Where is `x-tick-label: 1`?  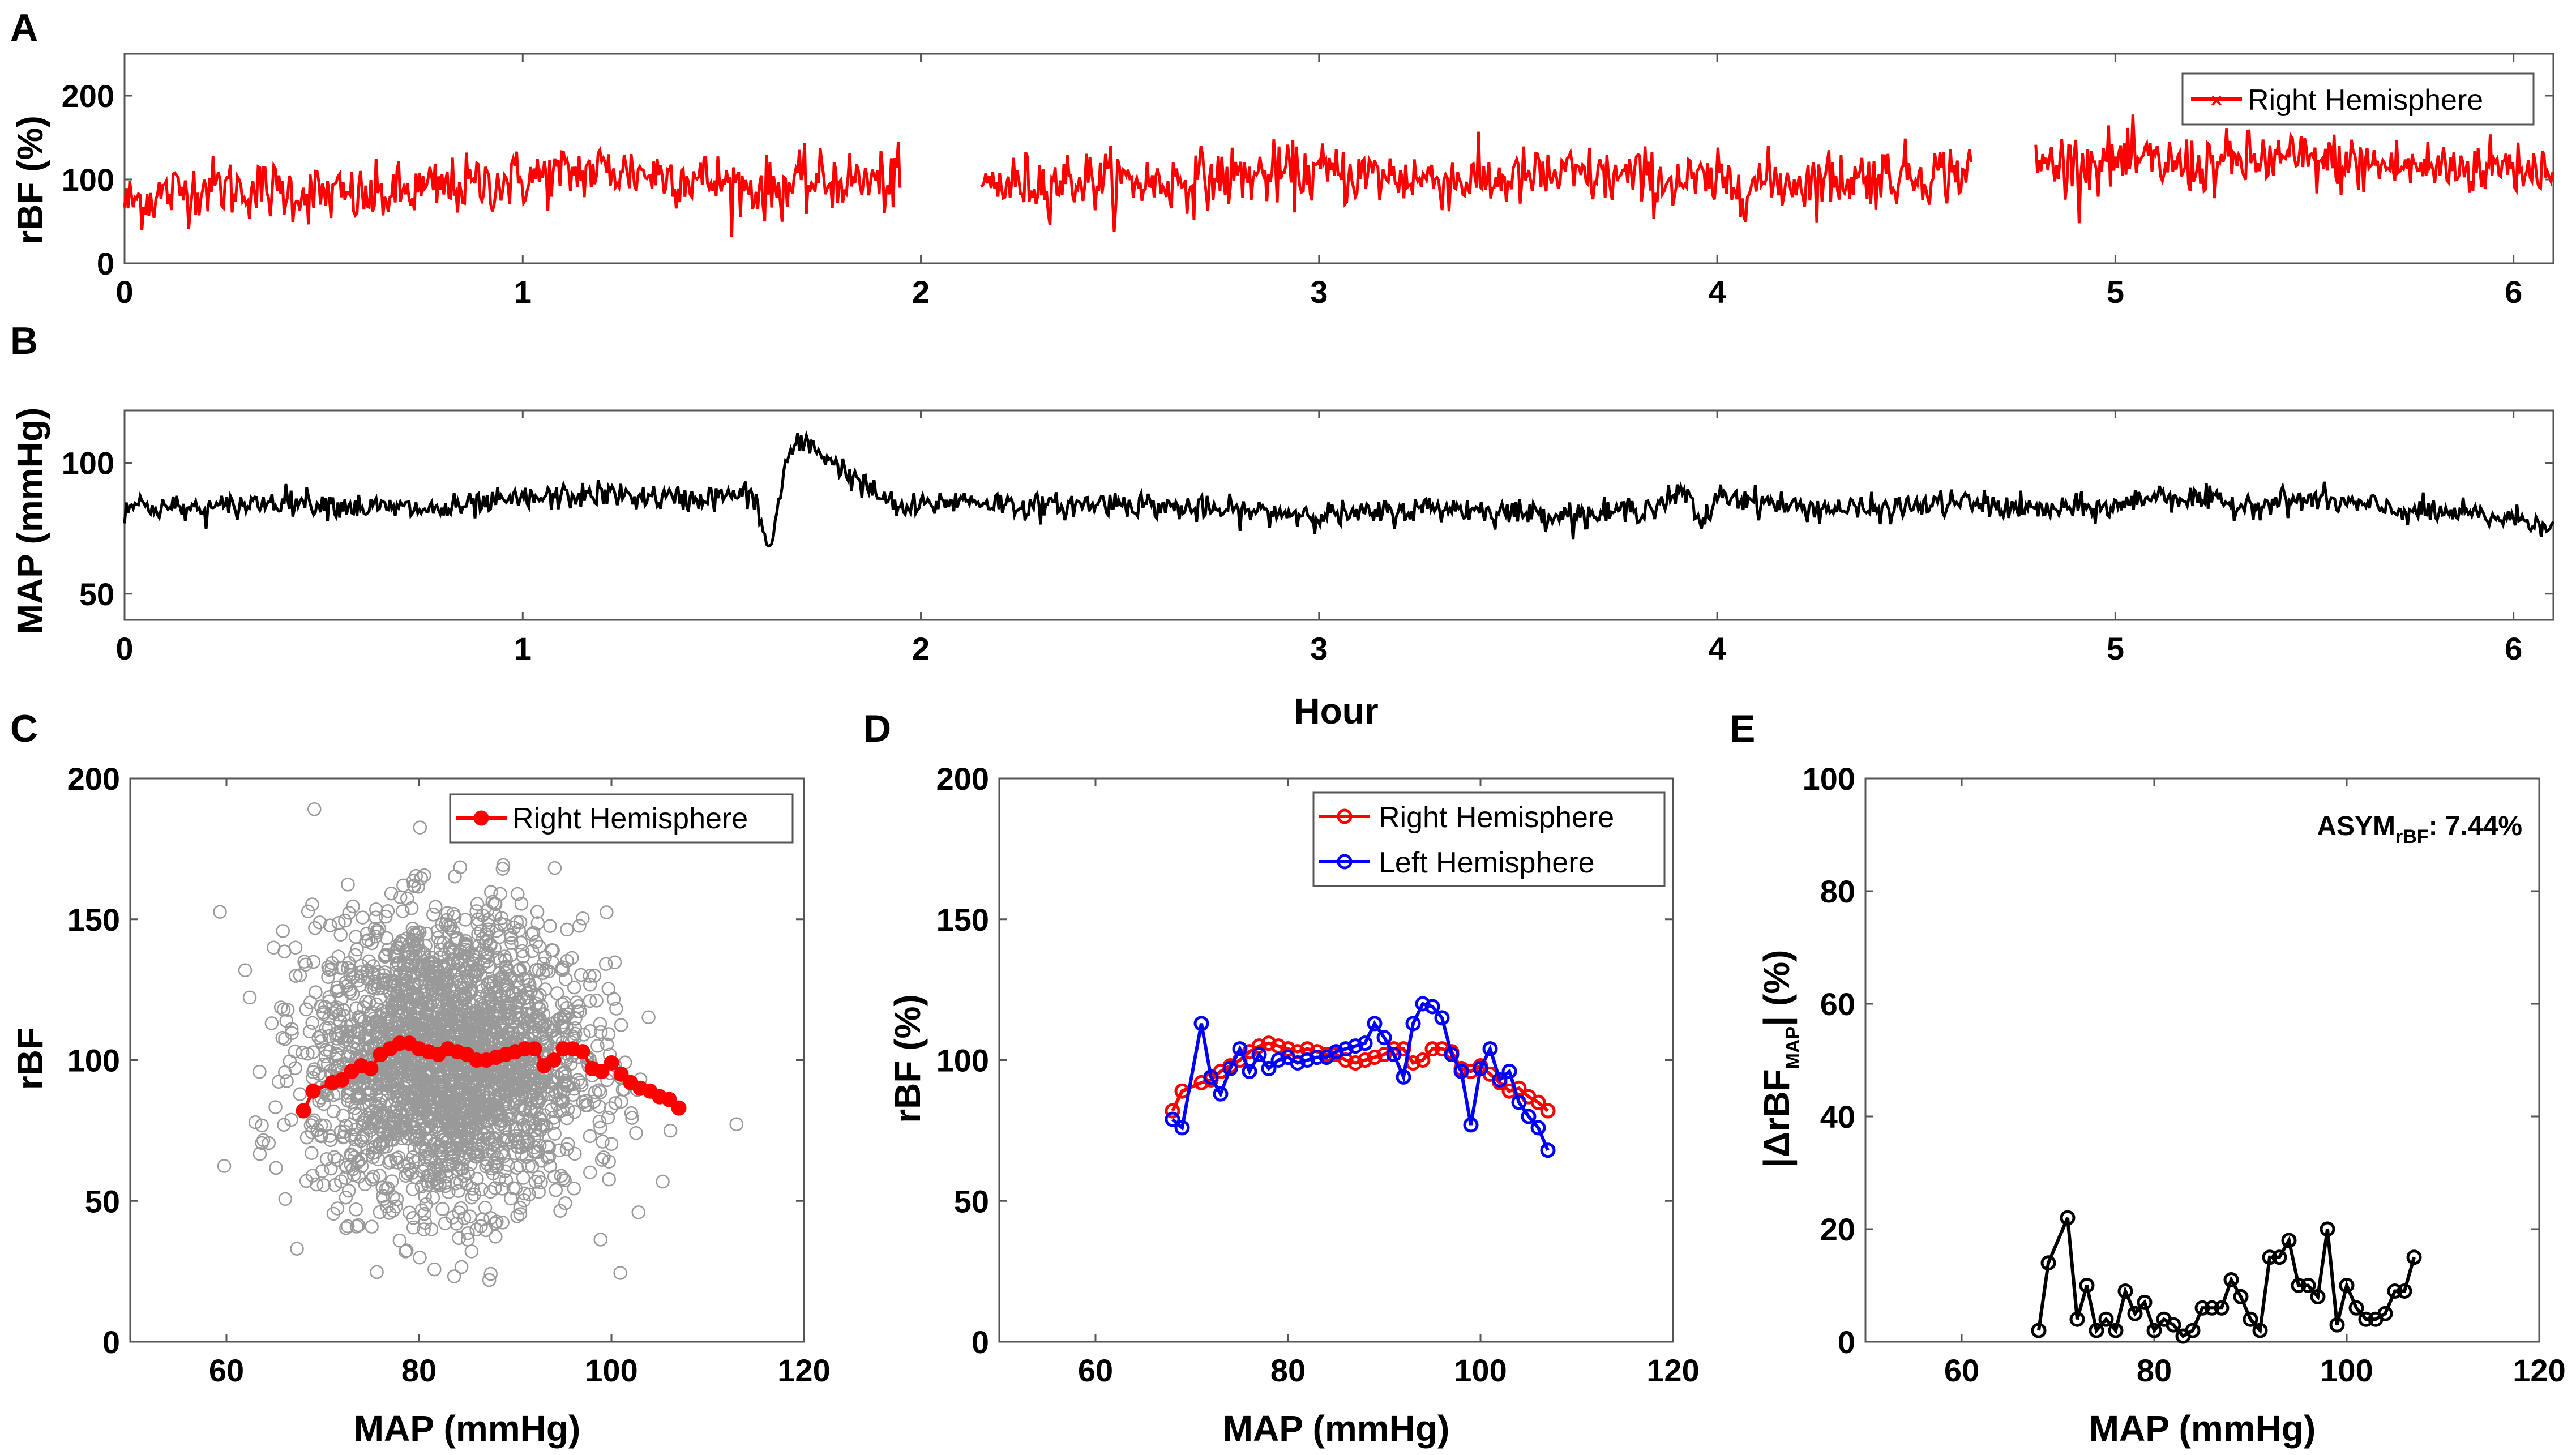 x-tick-label: 1 is located at coordinates (523, 648).